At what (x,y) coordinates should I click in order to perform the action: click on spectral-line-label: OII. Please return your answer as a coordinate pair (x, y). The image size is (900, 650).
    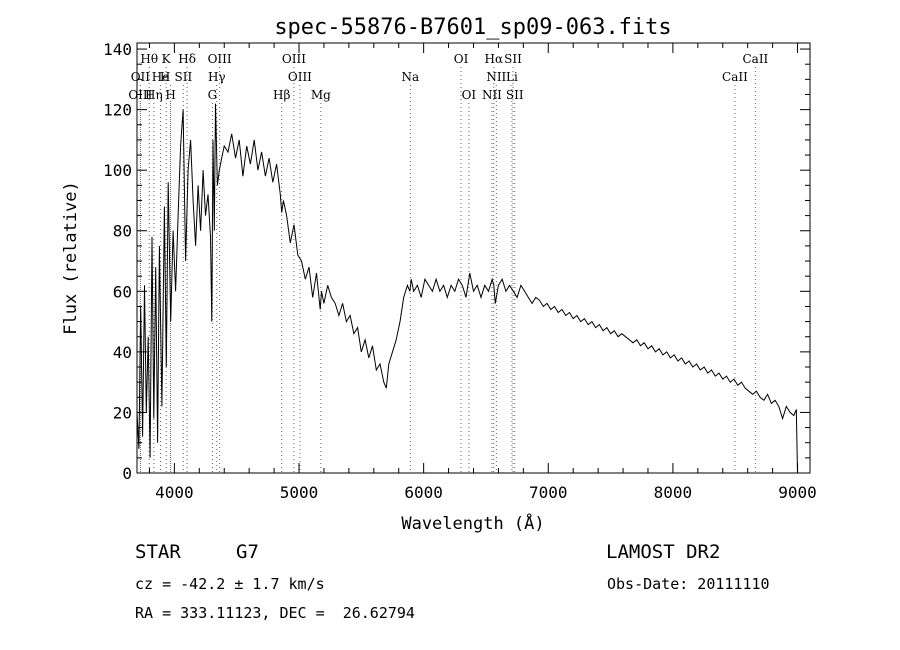
    Looking at the image, I should click on (141, 77).